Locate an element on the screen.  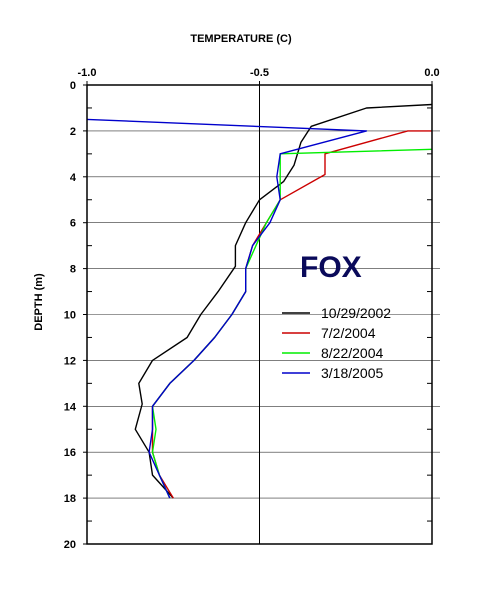
legend: 10/29/2002 7/2/2004 8/22/2004 3/18/2005 is located at coordinates (336, 343).